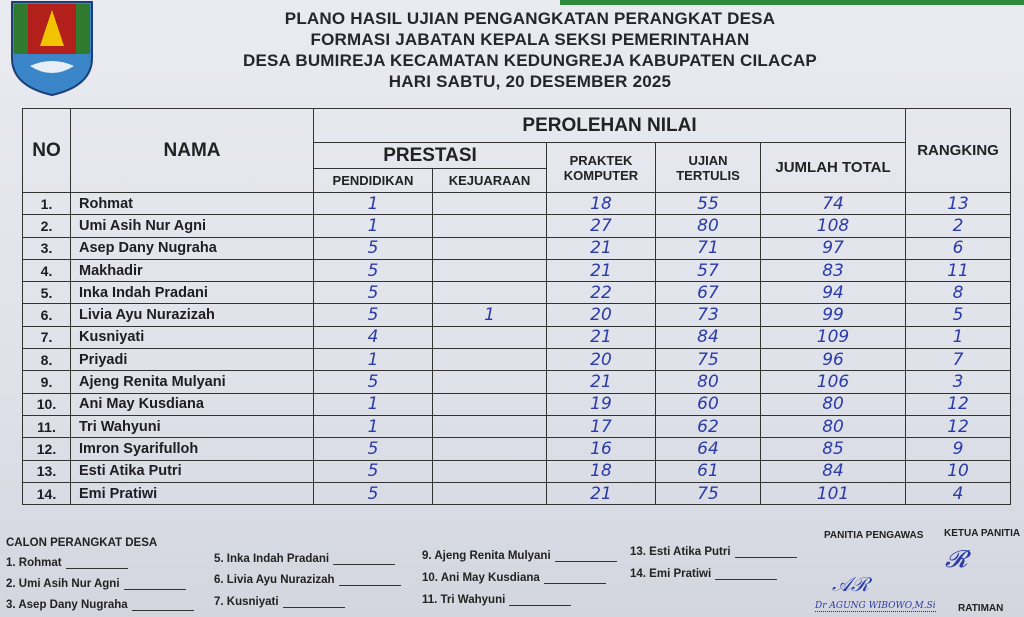 Image resolution: width=1024 pixels, height=617 pixels. What do you see at coordinates (792, 2) in the screenshot?
I see `green-banner-edge` at bounding box center [792, 2].